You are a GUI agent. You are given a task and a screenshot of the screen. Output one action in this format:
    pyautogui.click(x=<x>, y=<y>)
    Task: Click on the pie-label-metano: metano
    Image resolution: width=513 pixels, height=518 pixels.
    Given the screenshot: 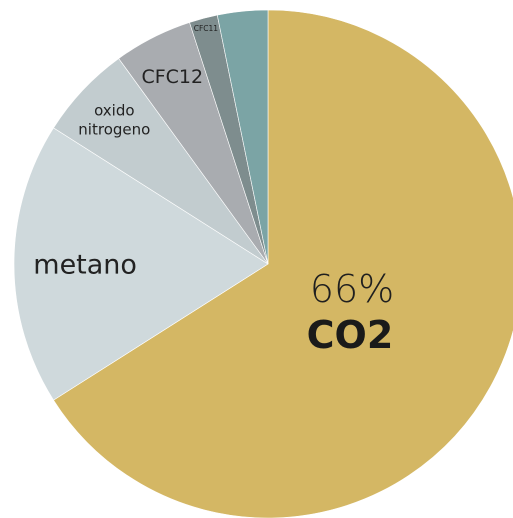 What is the action you would take?
    pyautogui.click(x=85, y=264)
    